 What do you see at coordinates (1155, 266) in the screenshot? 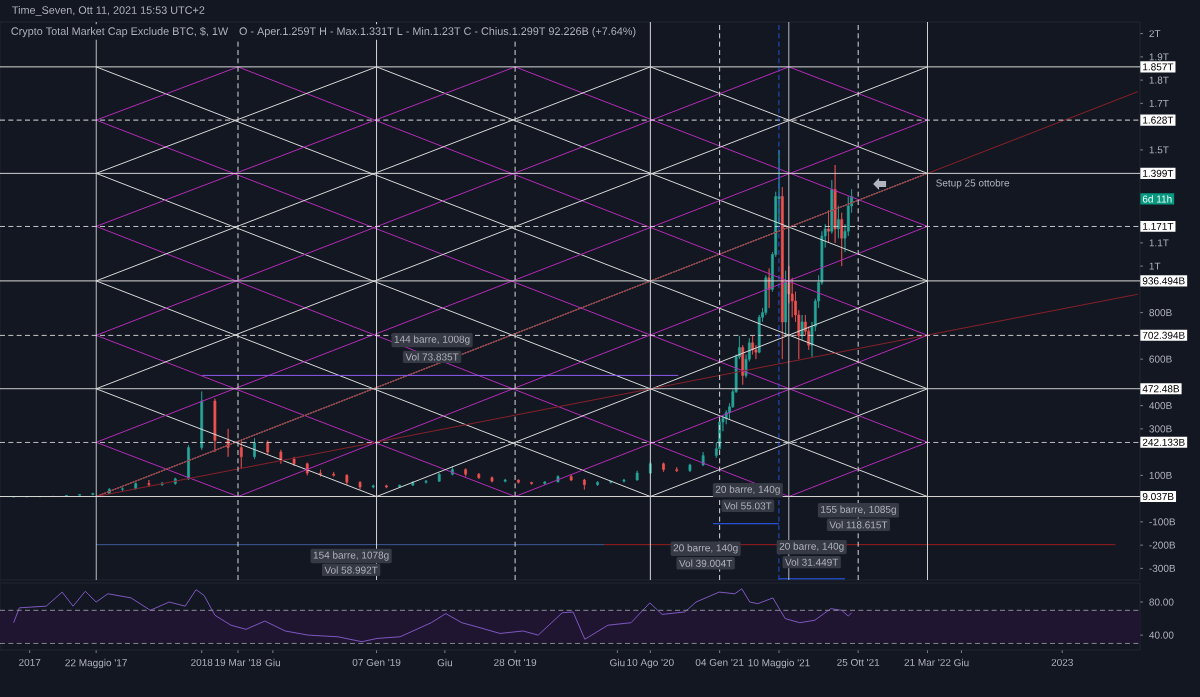
I see `y-tick-label: 1T` at bounding box center [1155, 266].